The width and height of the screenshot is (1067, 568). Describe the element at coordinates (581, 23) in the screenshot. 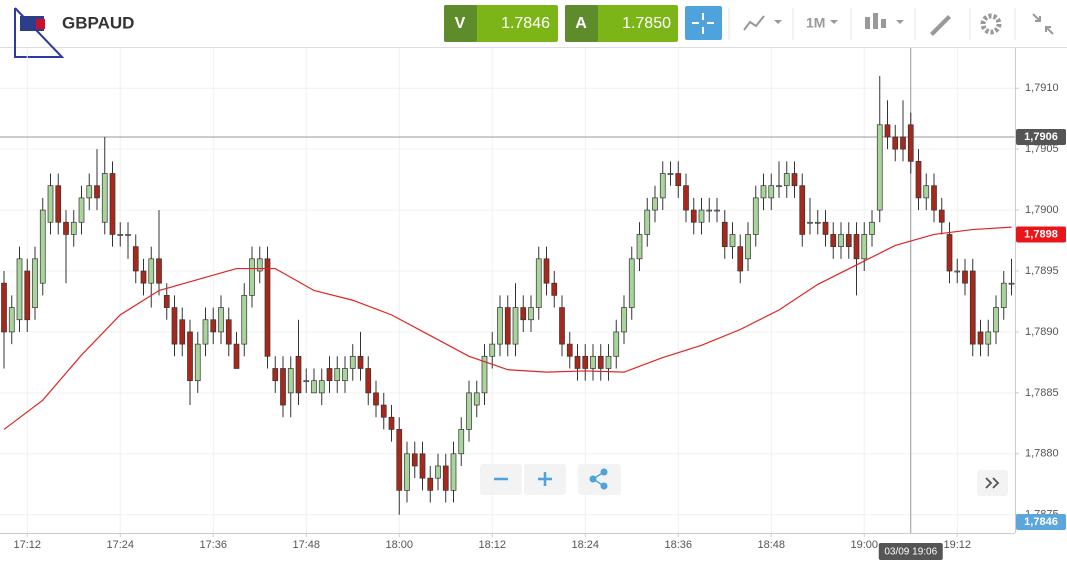

I see `buy-label: A` at that location.